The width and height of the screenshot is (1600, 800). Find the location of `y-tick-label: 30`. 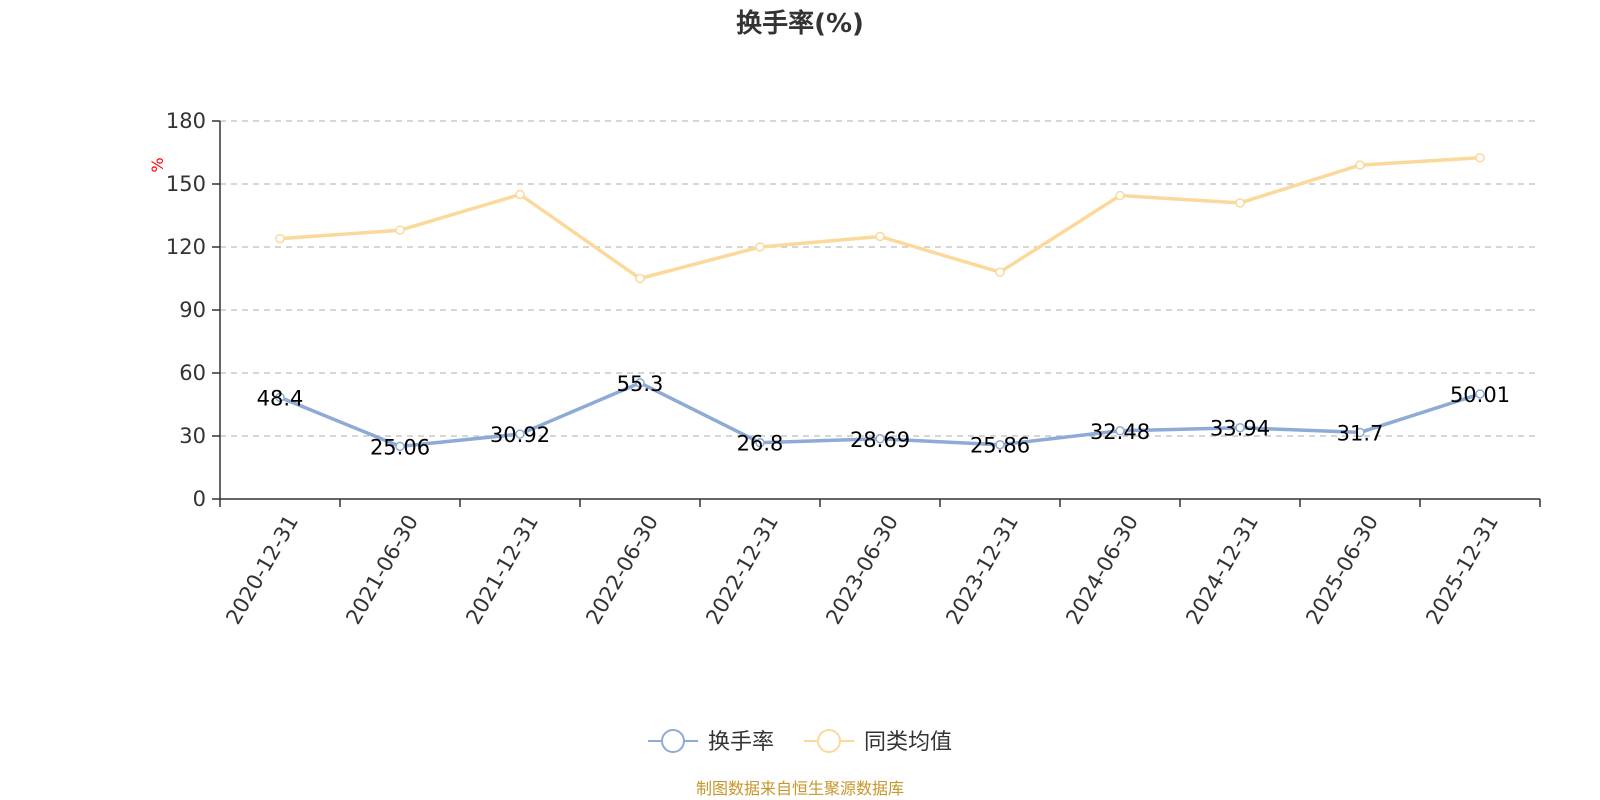

y-tick-label: 30 is located at coordinates (192, 436).